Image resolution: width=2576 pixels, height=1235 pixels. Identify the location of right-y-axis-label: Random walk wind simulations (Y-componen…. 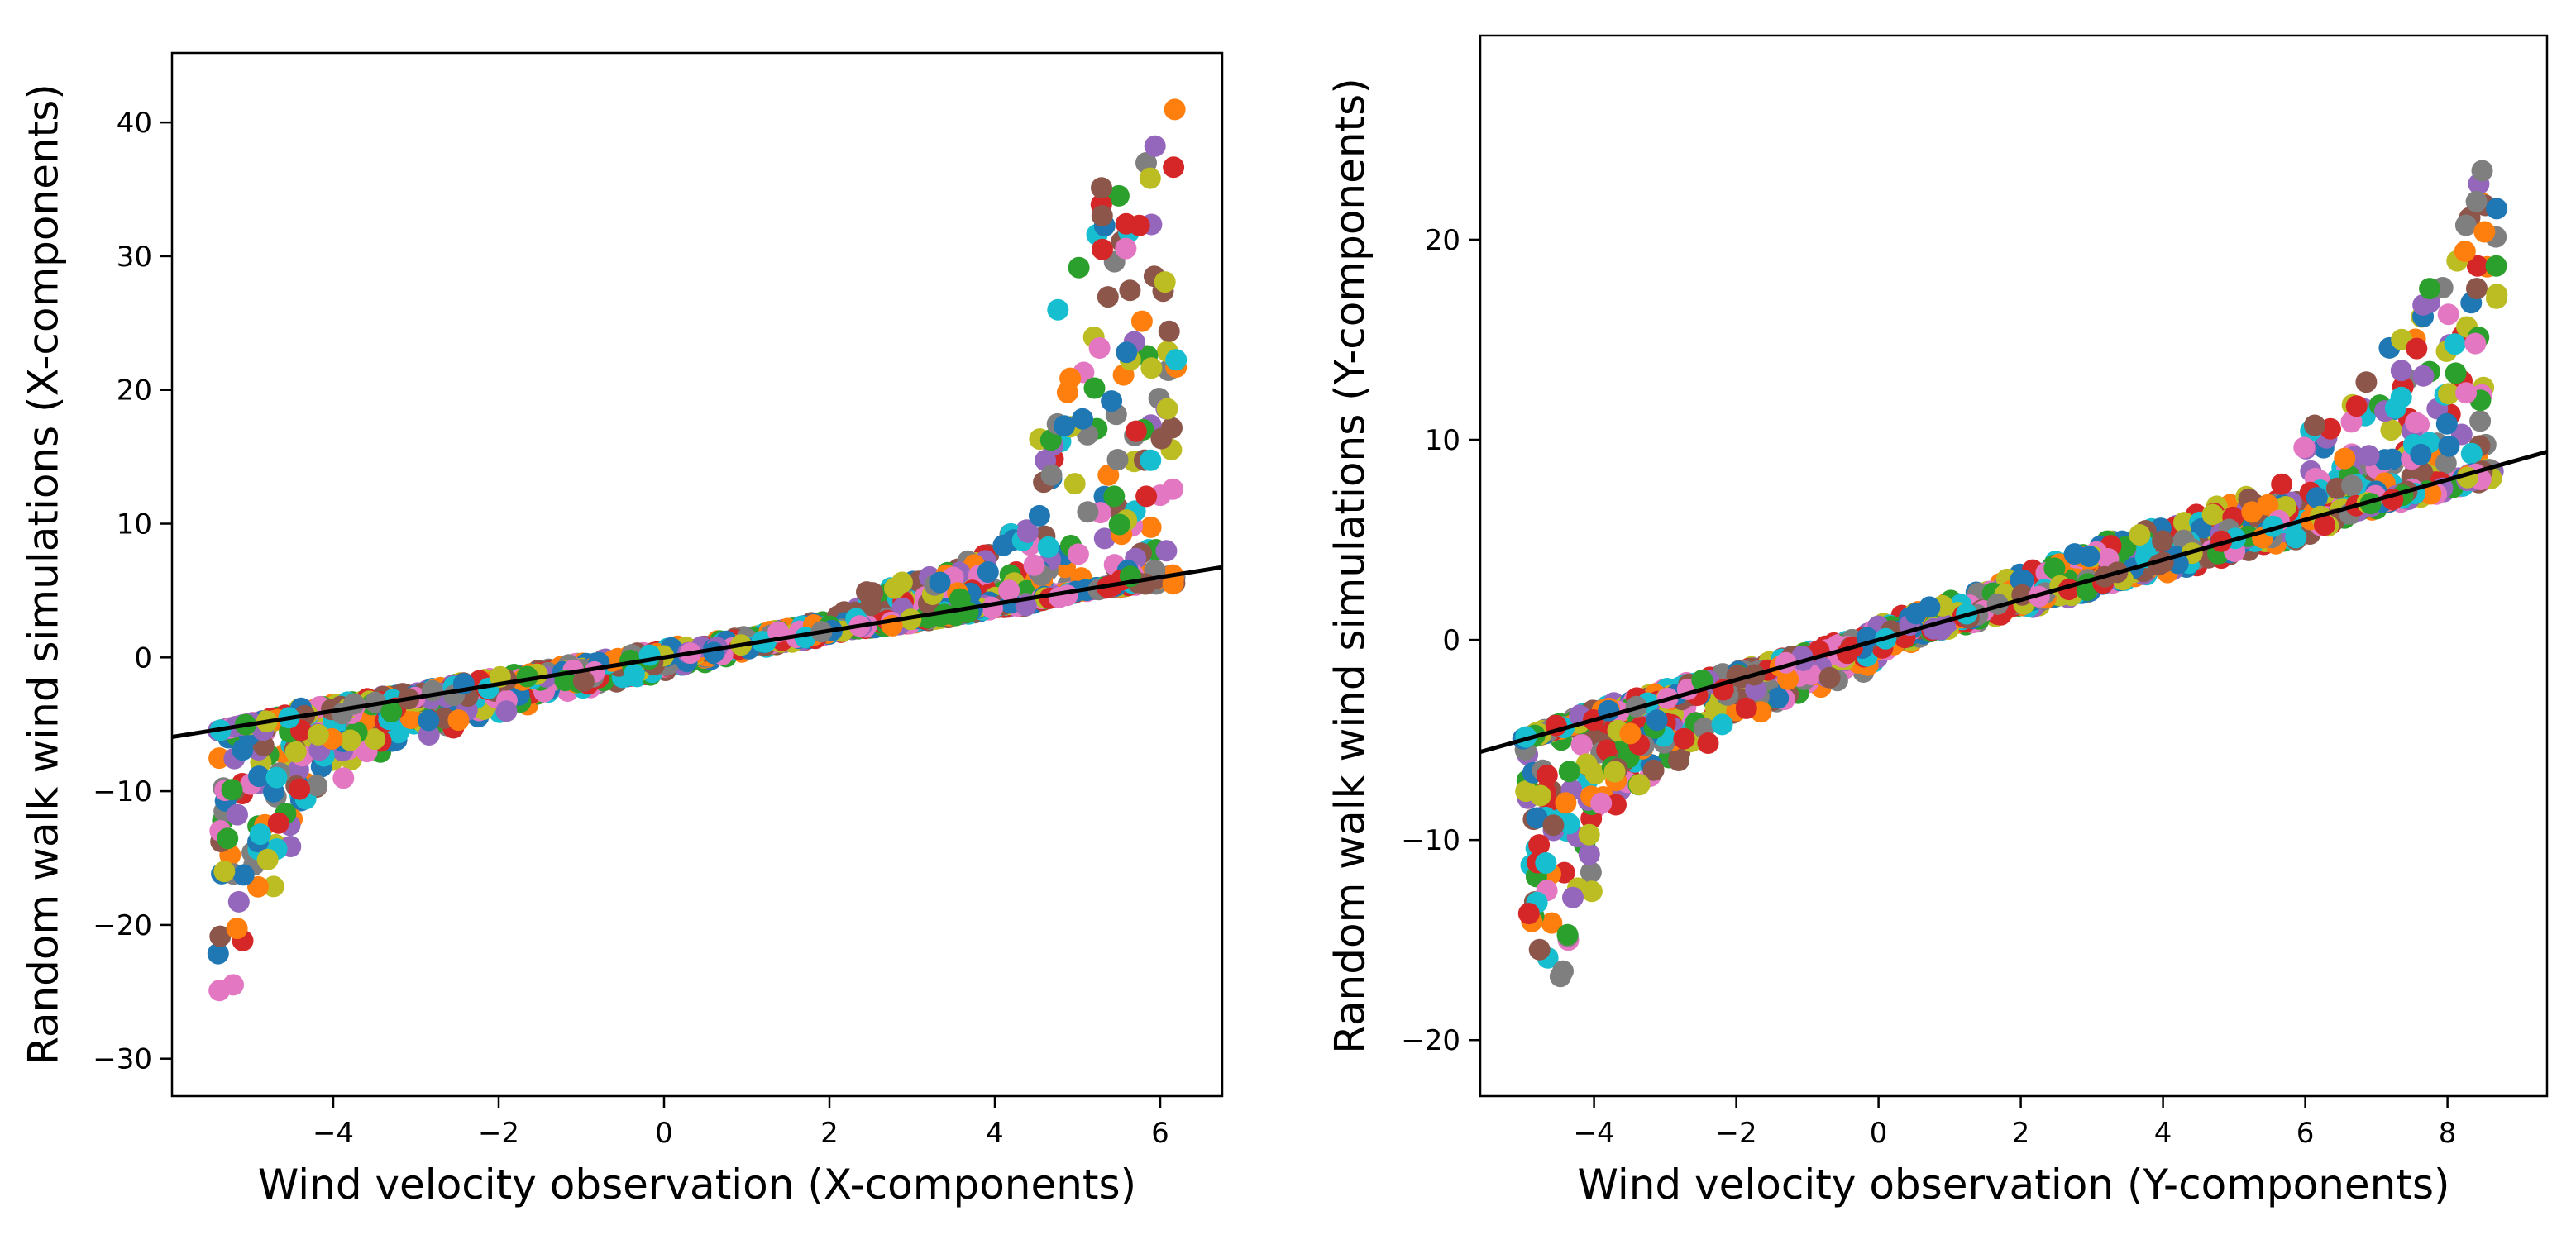
(1350, 565).